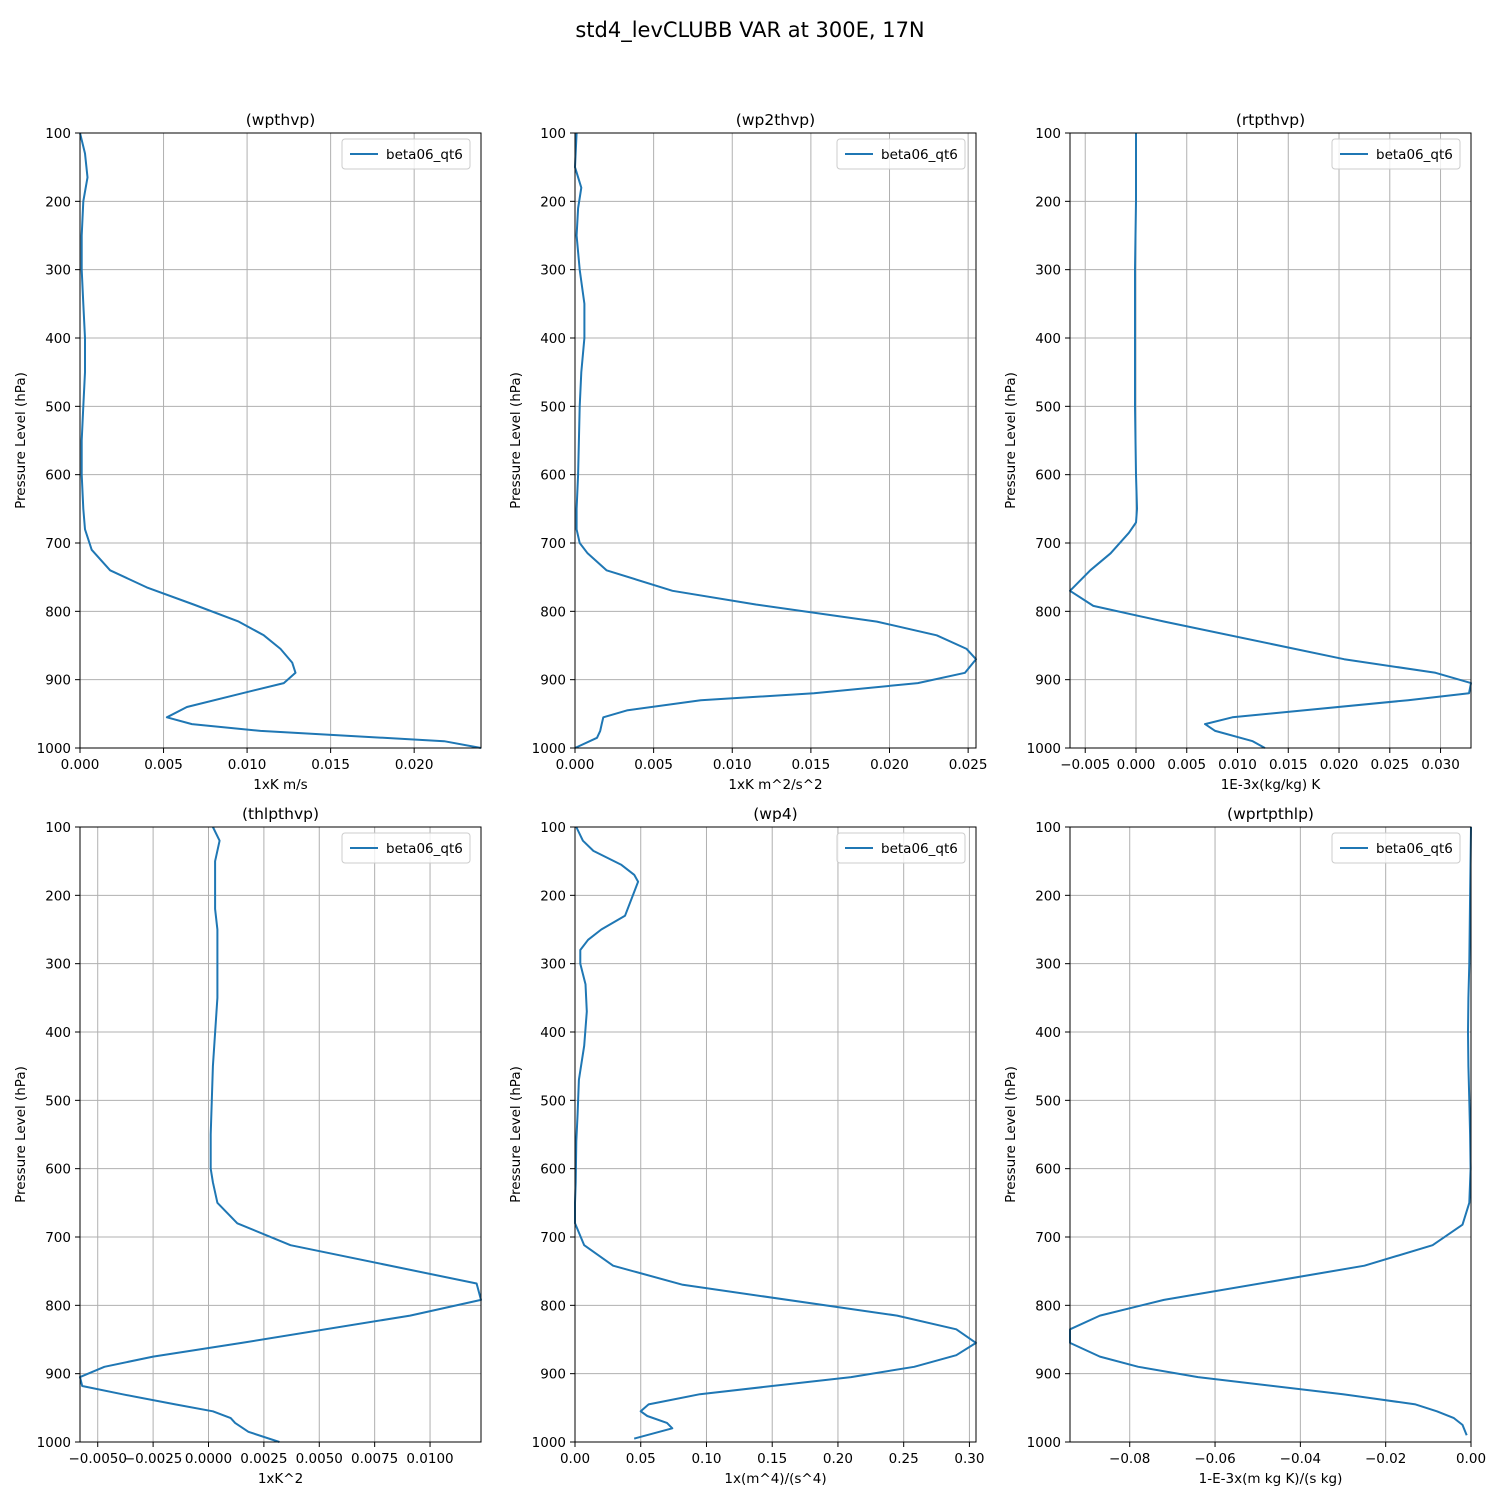 The height and width of the screenshot is (1500, 1500). What do you see at coordinates (280, 1479) in the screenshot?
I see `x-axis-label: 1xK^2` at bounding box center [280, 1479].